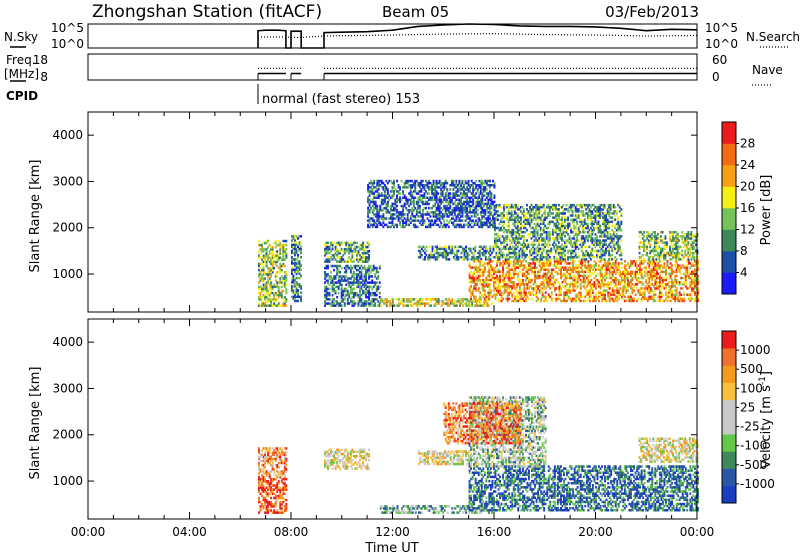 Image resolution: width=800 pixels, height=554 pixels. I want to click on heatmap-cell-2089, so click(565, 269).